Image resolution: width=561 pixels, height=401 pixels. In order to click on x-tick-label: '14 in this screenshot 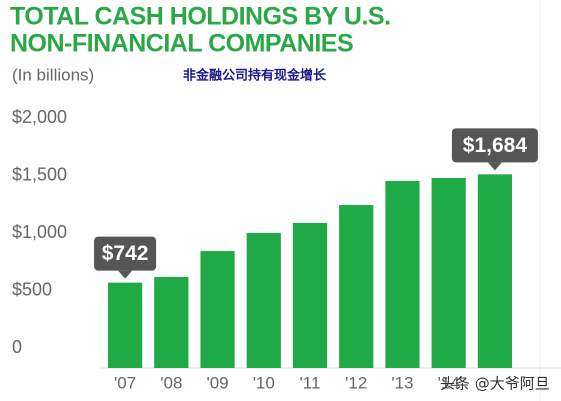, I will do `click(449, 382)`.